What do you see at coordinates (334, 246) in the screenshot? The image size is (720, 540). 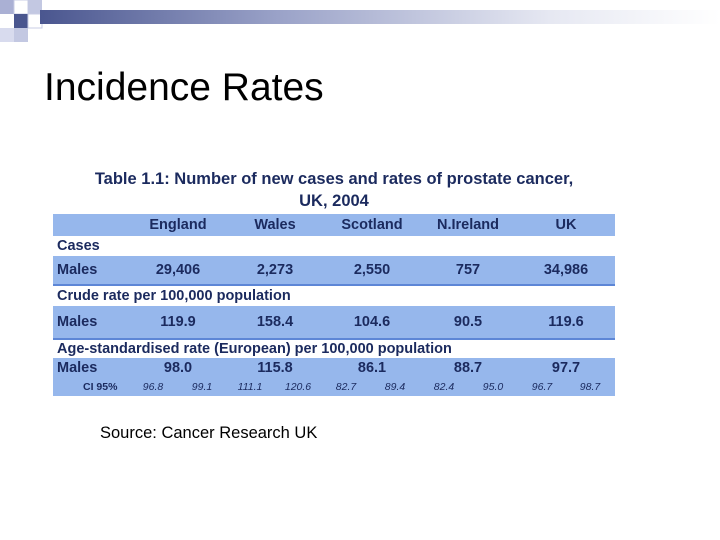 I see `section-row-cases: Cases` at bounding box center [334, 246].